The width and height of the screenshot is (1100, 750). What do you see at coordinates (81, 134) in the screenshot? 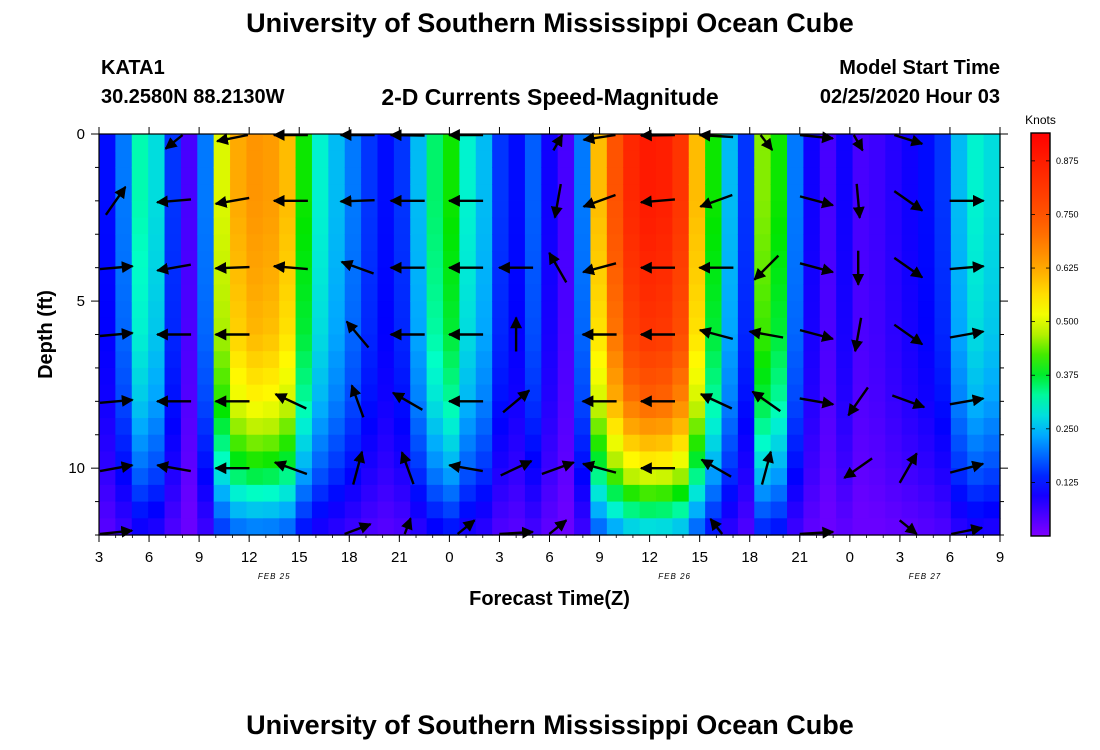
I see `y-tick-label: 0` at bounding box center [81, 134].